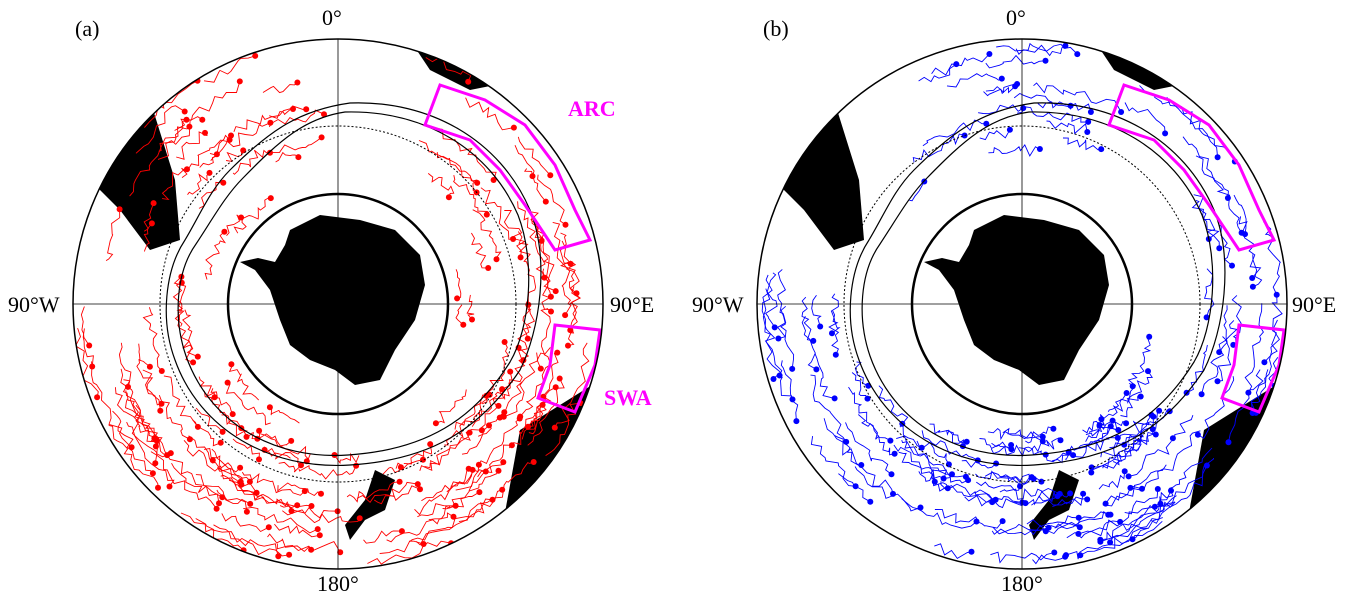 The image size is (1360, 600). Describe the element at coordinates (332, 300) in the screenshot. I see `antarctica-a` at that location.